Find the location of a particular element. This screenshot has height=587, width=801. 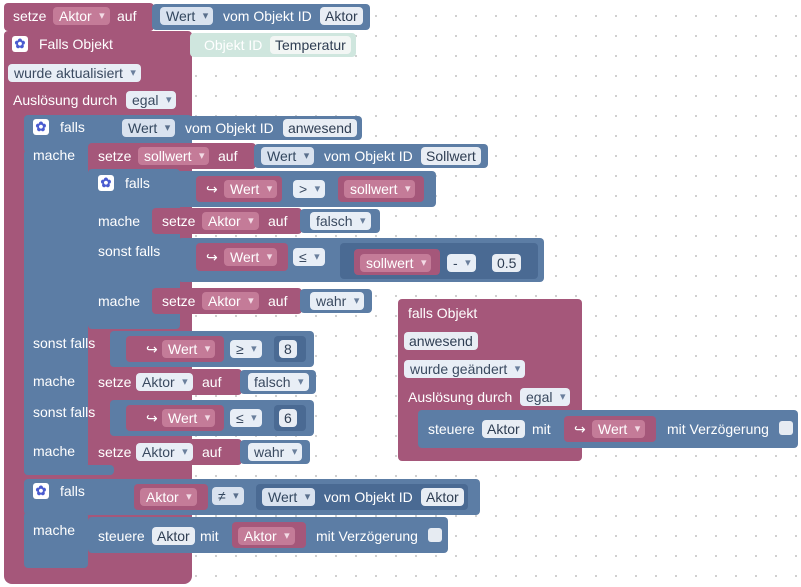

falls-objekt-label: Falls Objekt is located at coordinates (76, 44).